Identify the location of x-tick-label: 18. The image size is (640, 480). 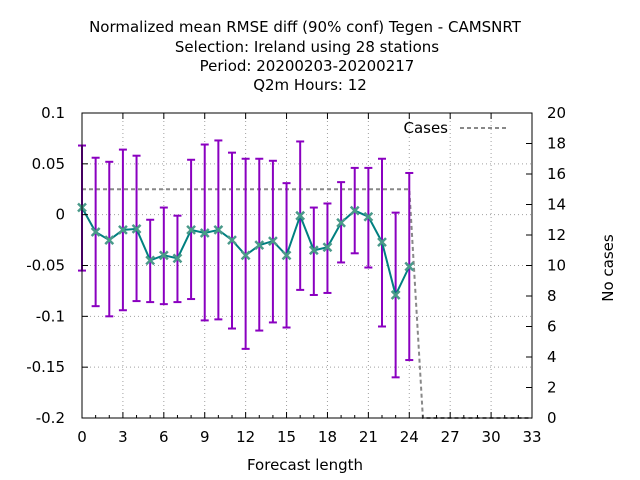
(327, 437).